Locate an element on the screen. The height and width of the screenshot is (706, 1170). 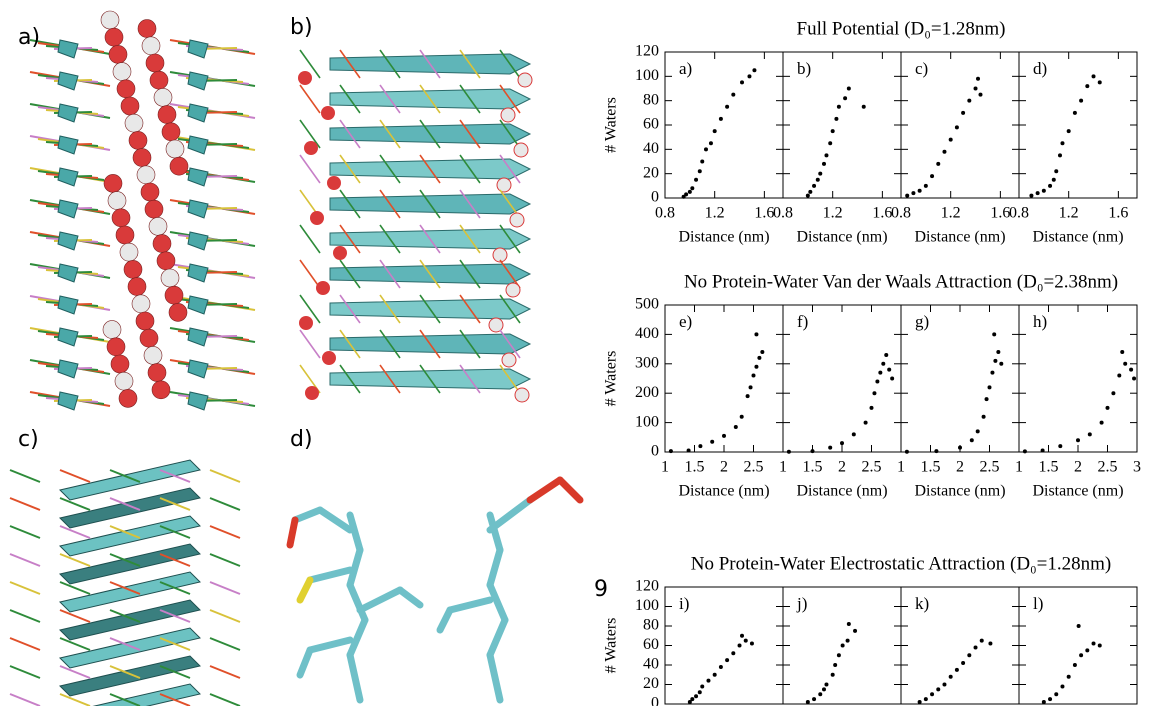
x-tick-label: 1.2 is located at coordinates (1069, 213).